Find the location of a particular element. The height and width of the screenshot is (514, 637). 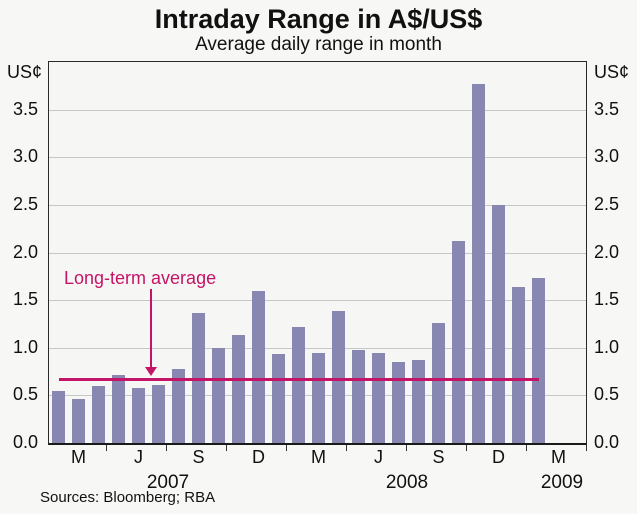

y-tick-label-right: 1.5 is located at coordinates (607, 299).